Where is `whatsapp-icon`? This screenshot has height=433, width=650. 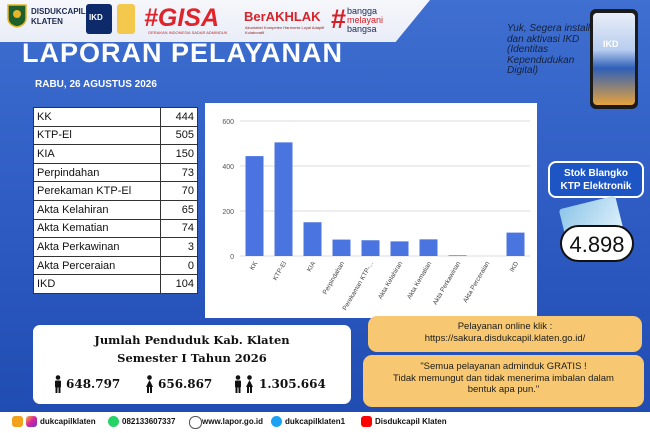
whatsapp-icon is located at coordinates (113, 421).